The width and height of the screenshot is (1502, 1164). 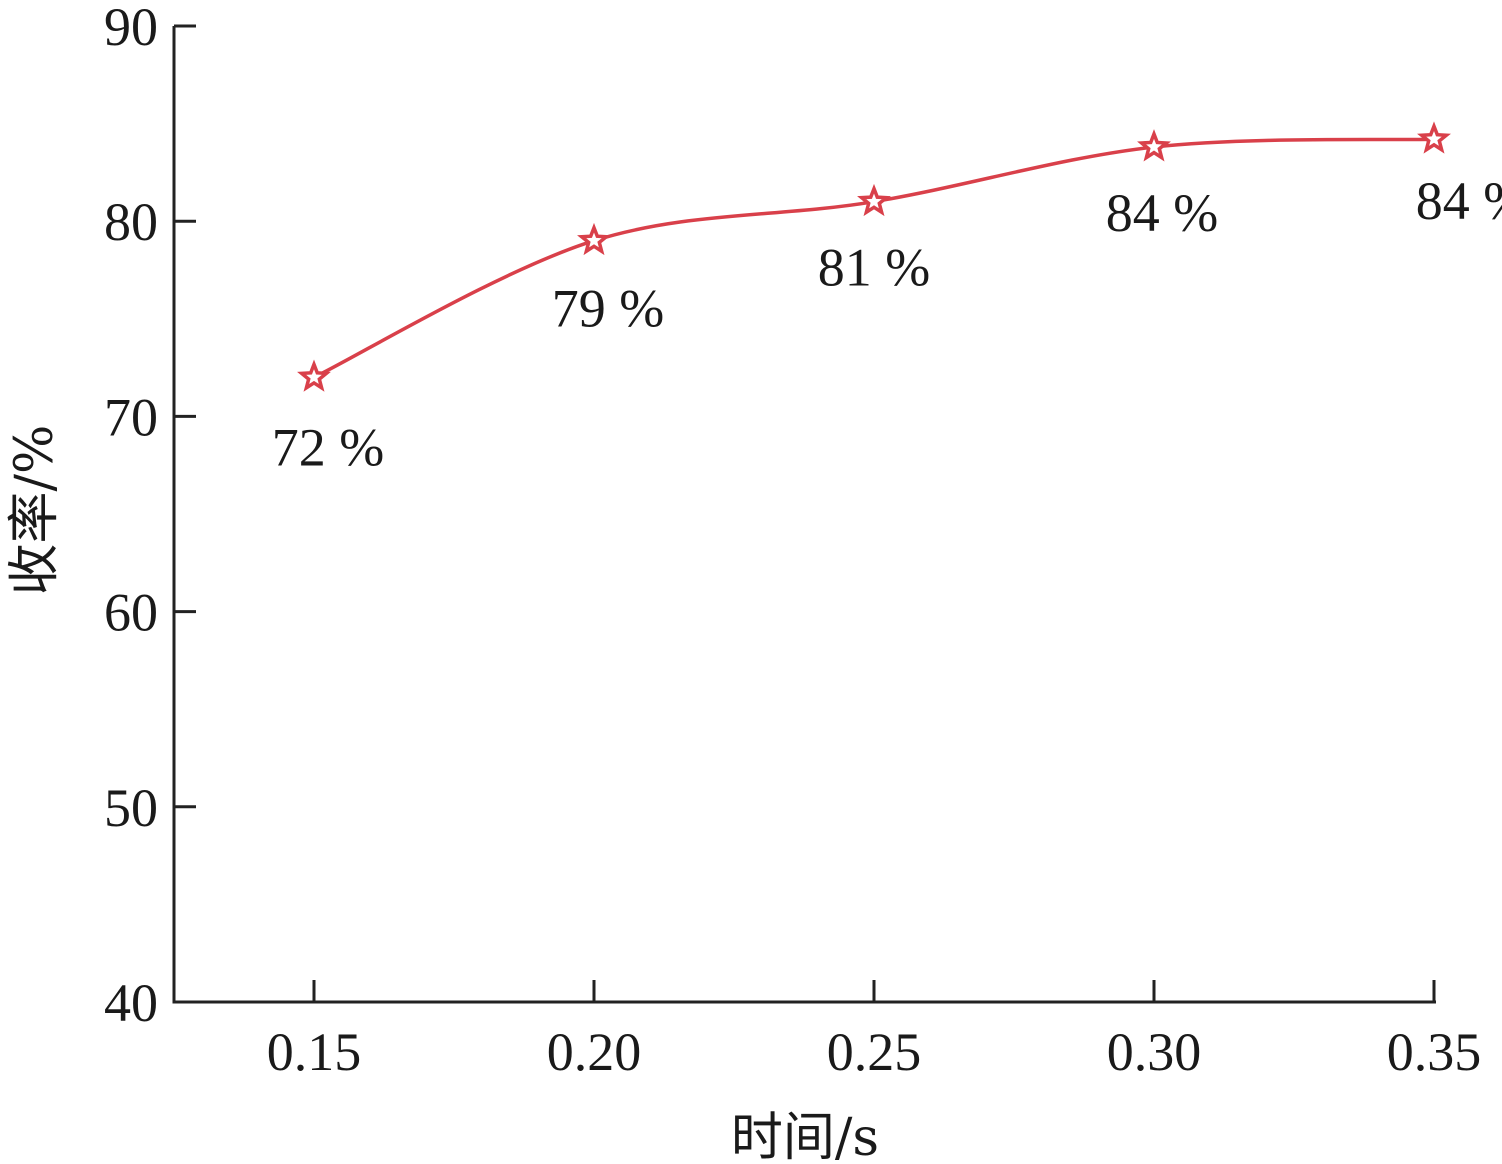 What do you see at coordinates (131, 613) in the screenshot?
I see `y-tick-label-60: 60` at bounding box center [131, 613].